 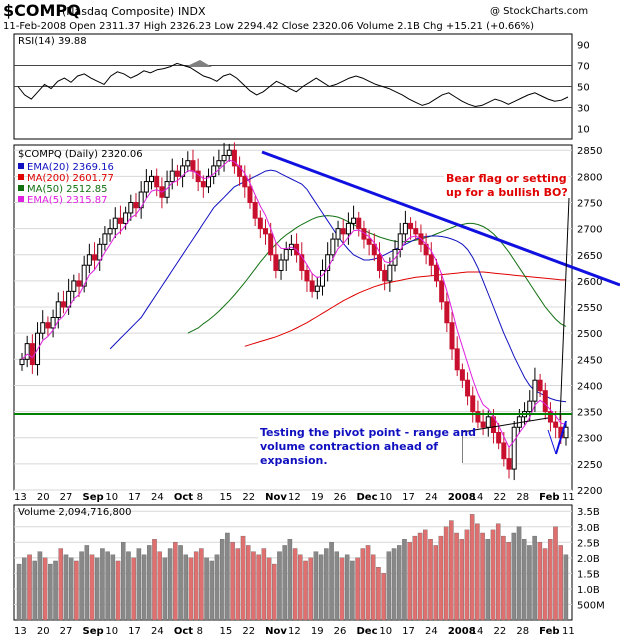 I want to click on x-axis-label: 27, so click(x=66, y=497).